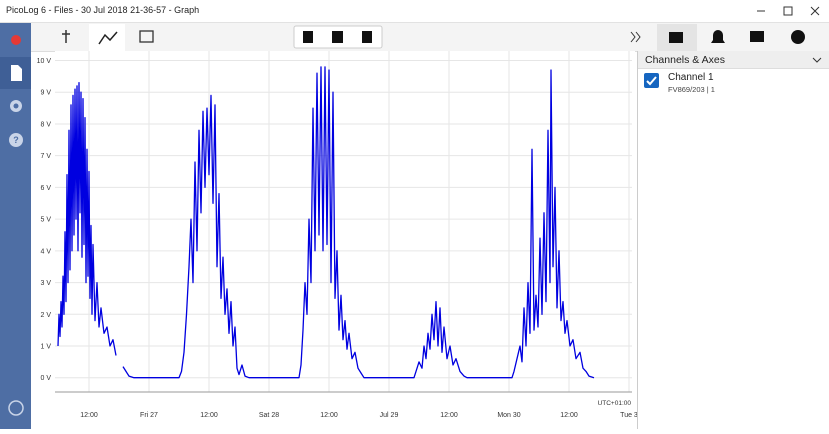 Image resolution: width=829 pixels, height=434 pixels. Describe the element at coordinates (789, 11) in the screenshot. I see `window-controls` at that location.